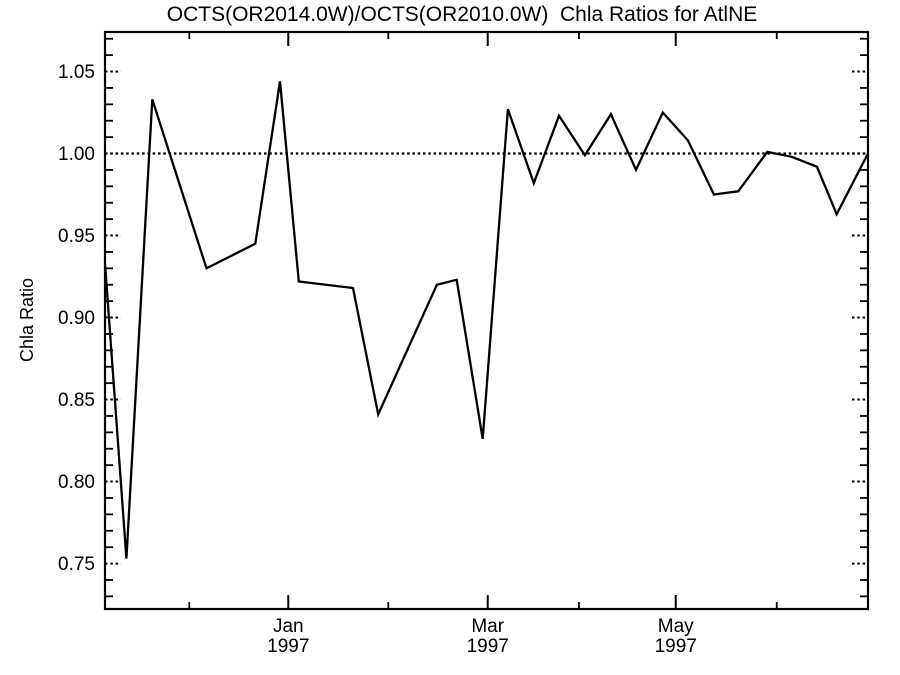  Describe the element at coordinates (76, 564) in the screenshot. I see `y-tick-label: 0.75` at that location.